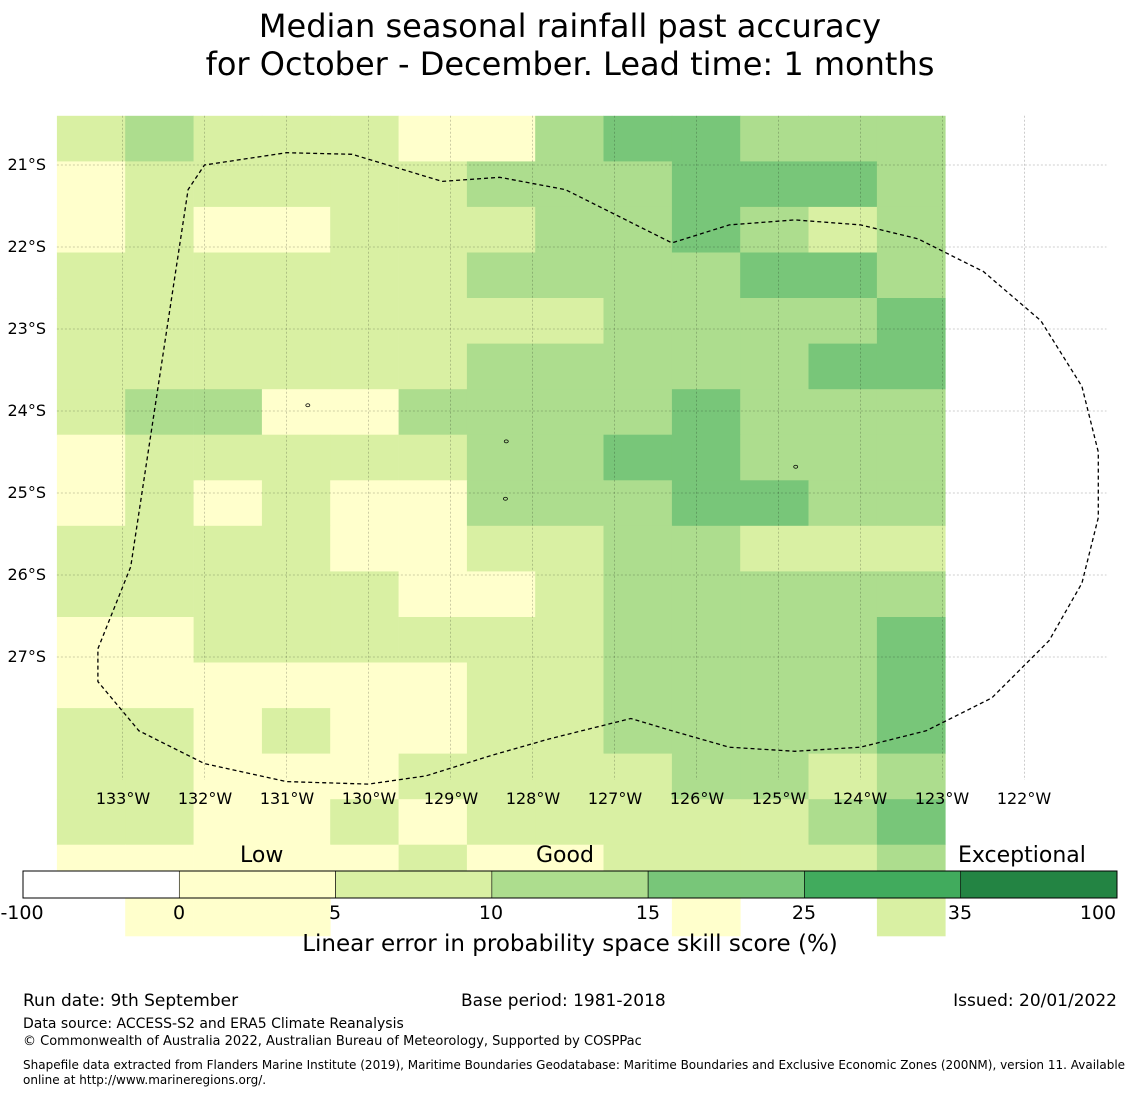 The width and height of the screenshot is (1140, 1095). What do you see at coordinates (1098, 913) in the screenshot?
I see `colorbar-tick: 100` at bounding box center [1098, 913].